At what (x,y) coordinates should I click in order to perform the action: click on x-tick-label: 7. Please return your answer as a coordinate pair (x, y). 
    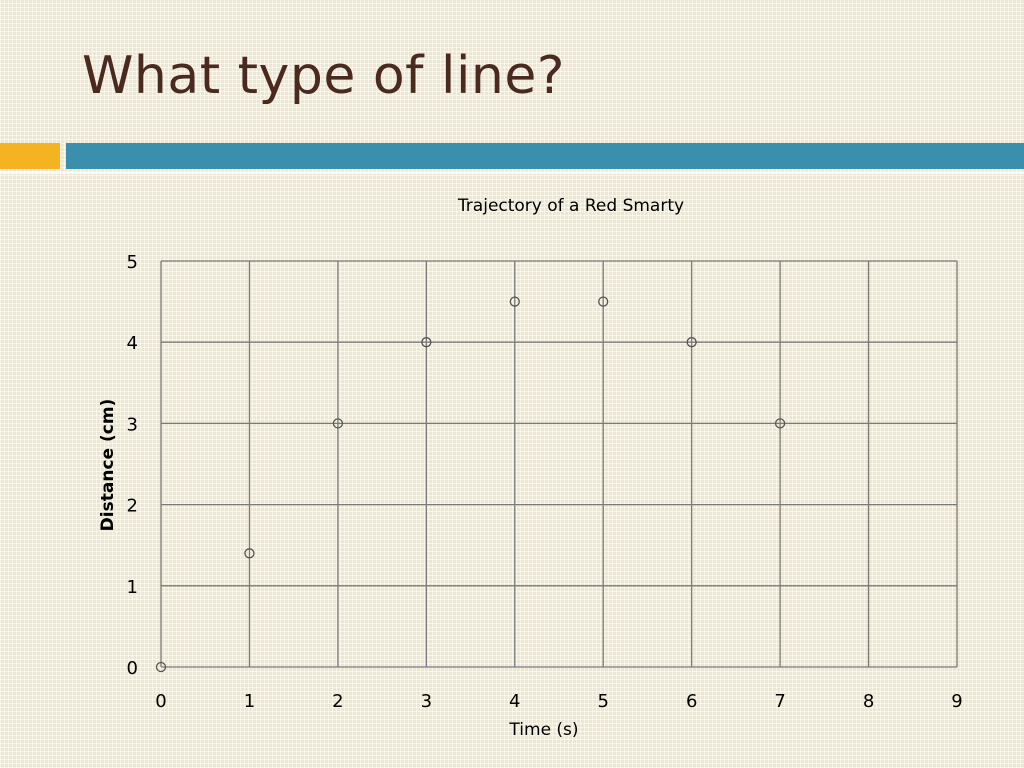
    Looking at the image, I should click on (779, 701).